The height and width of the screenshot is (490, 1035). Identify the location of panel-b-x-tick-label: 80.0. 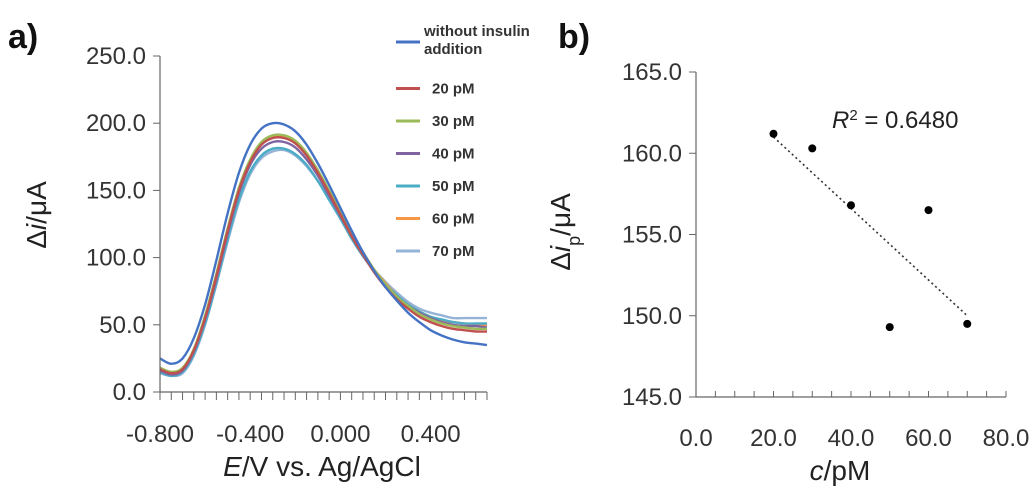
(1006, 438).